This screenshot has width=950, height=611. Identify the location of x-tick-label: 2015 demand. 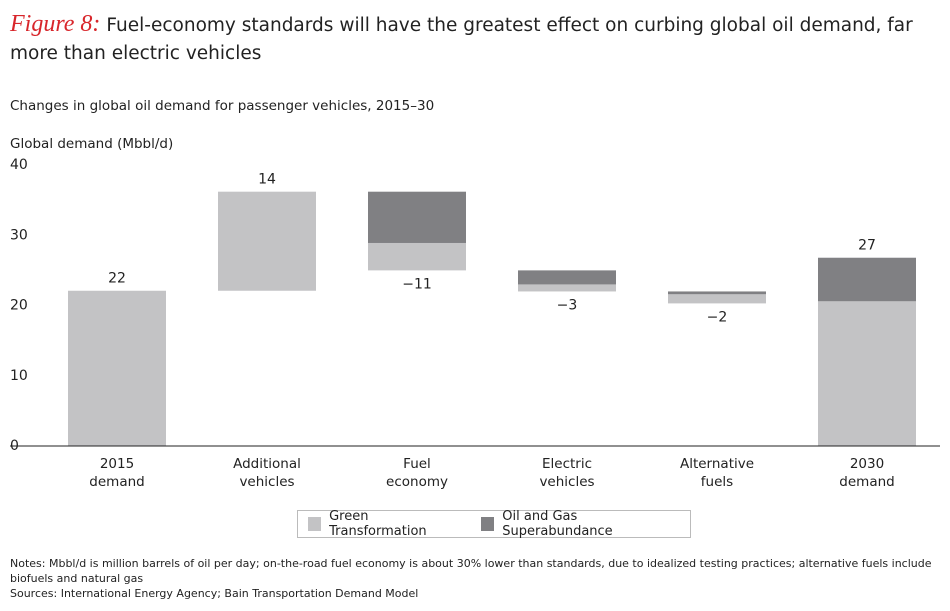
(117, 473).